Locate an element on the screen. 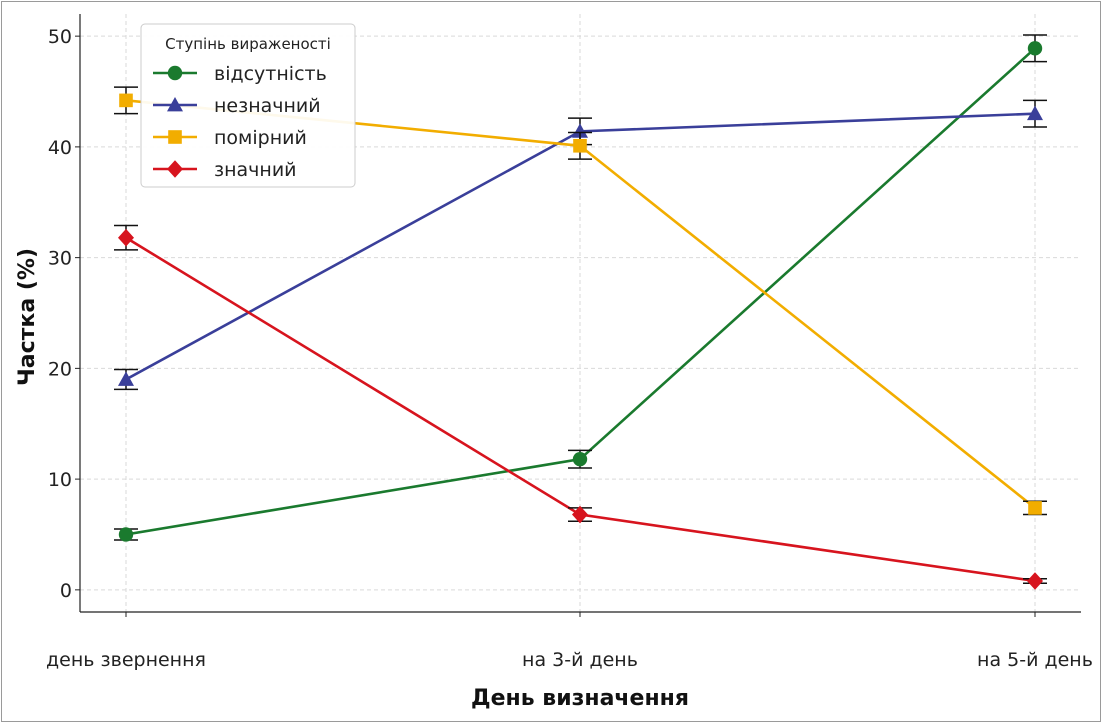  legend-item: відсутність is located at coordinates (240, 74).